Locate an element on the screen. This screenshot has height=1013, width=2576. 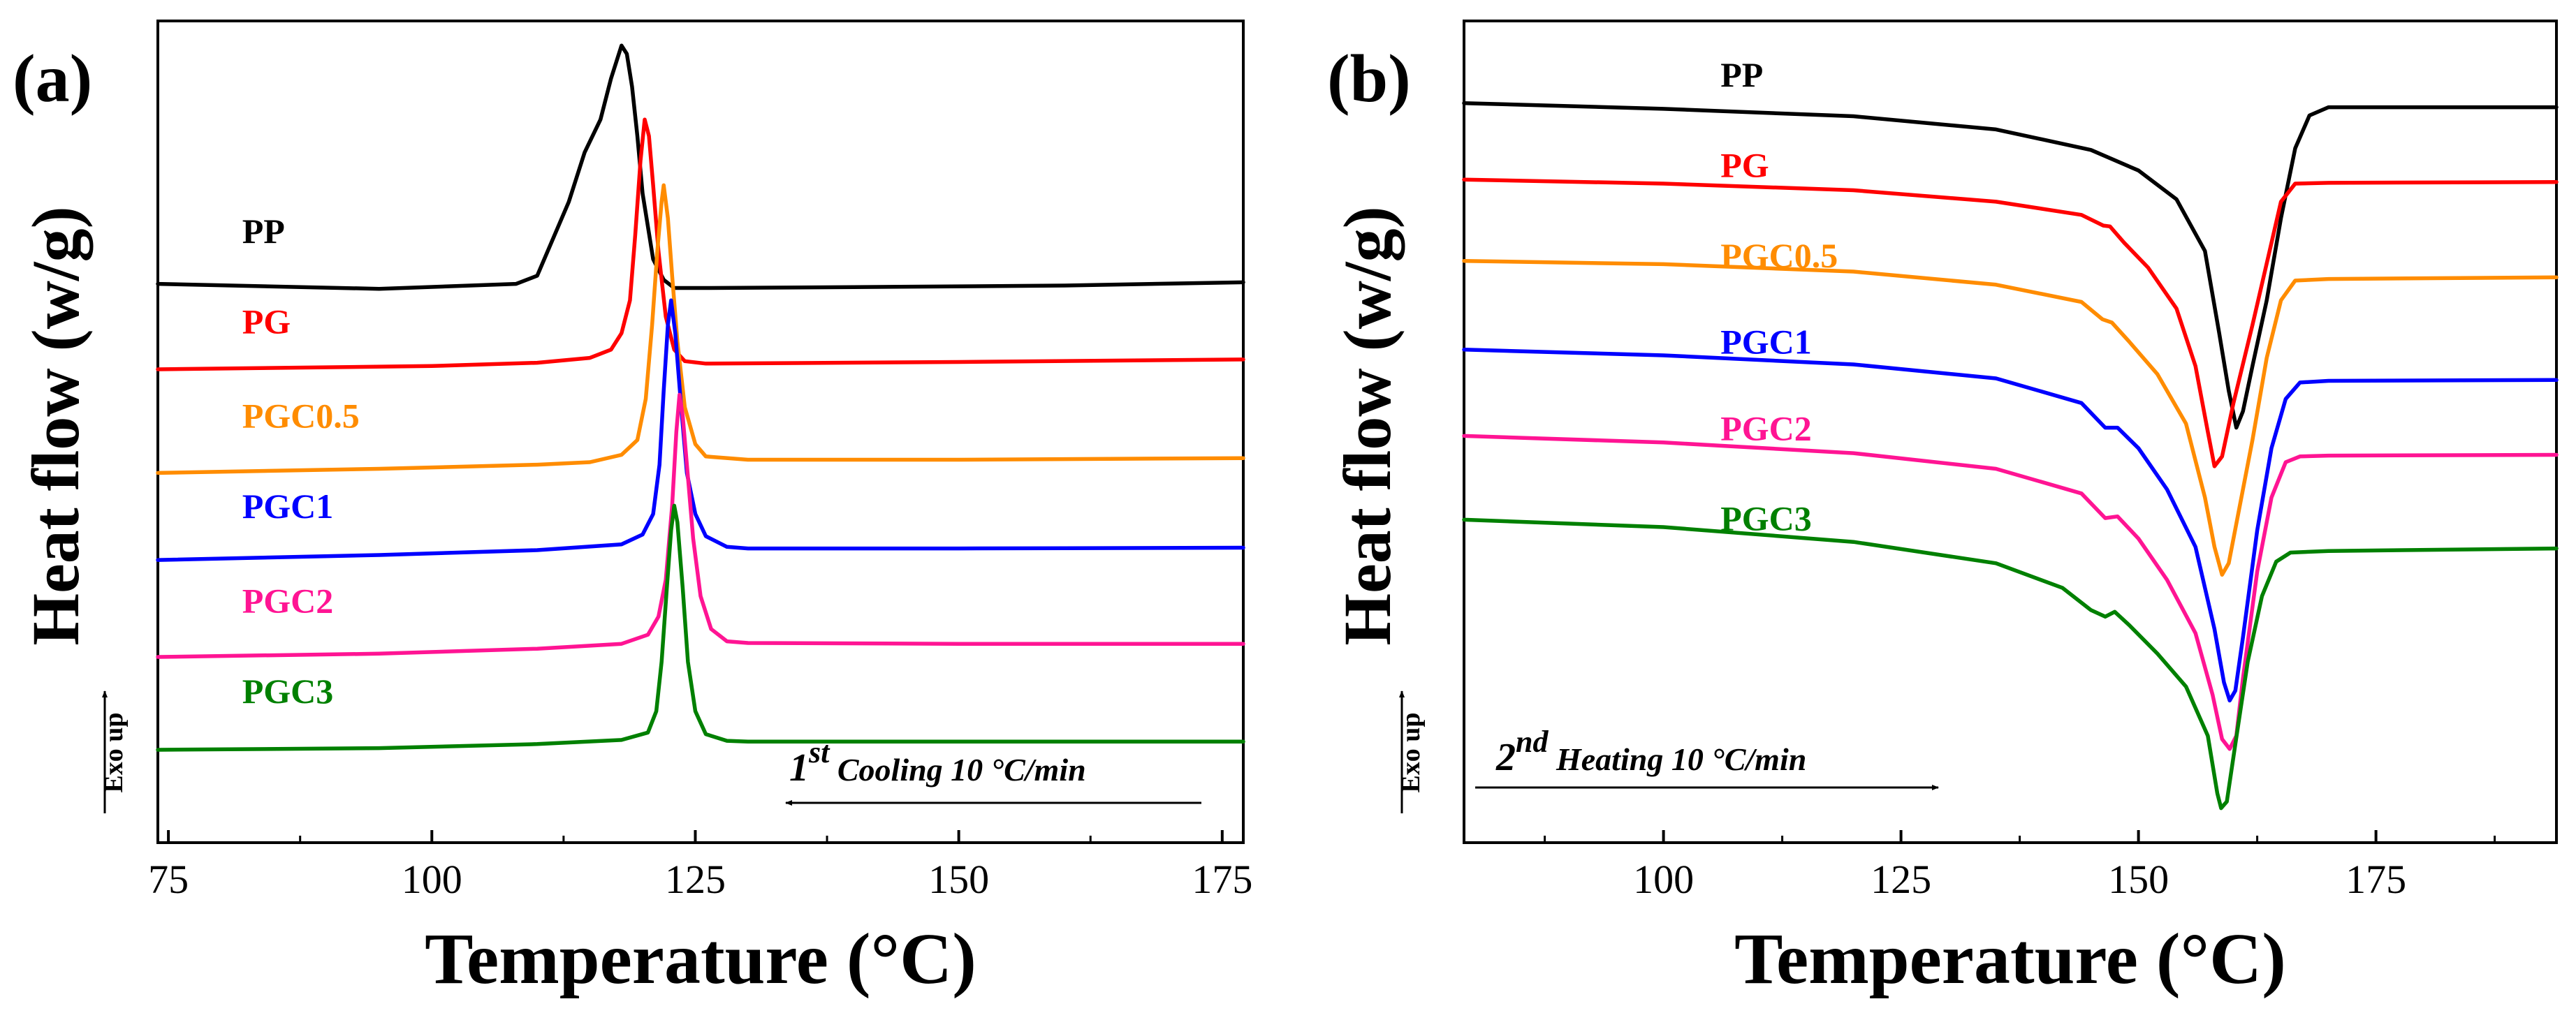
annotation-sup: nd is located at coordinates (1532, 742).